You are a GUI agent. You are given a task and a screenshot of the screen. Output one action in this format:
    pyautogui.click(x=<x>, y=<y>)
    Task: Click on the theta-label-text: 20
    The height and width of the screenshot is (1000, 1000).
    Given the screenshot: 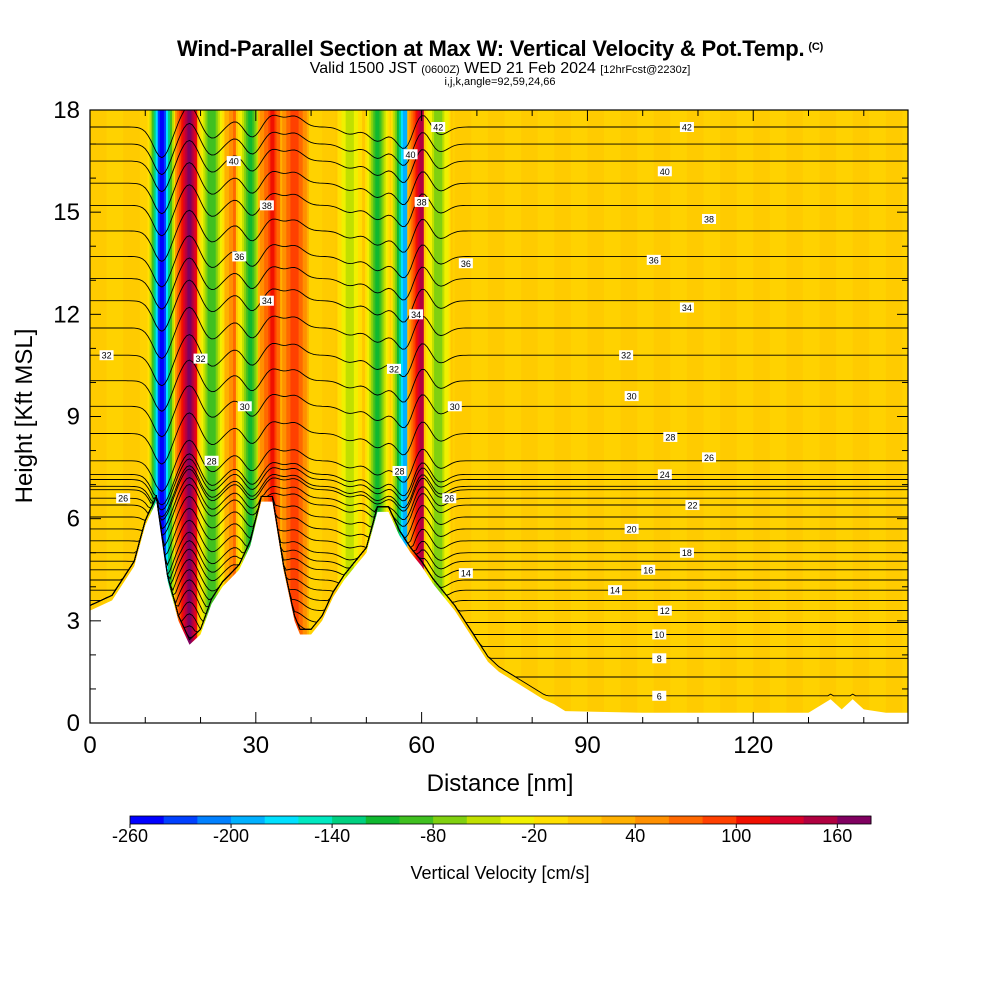 What is the action you would take?
    pyautogui.click(x=632, y=529)
    